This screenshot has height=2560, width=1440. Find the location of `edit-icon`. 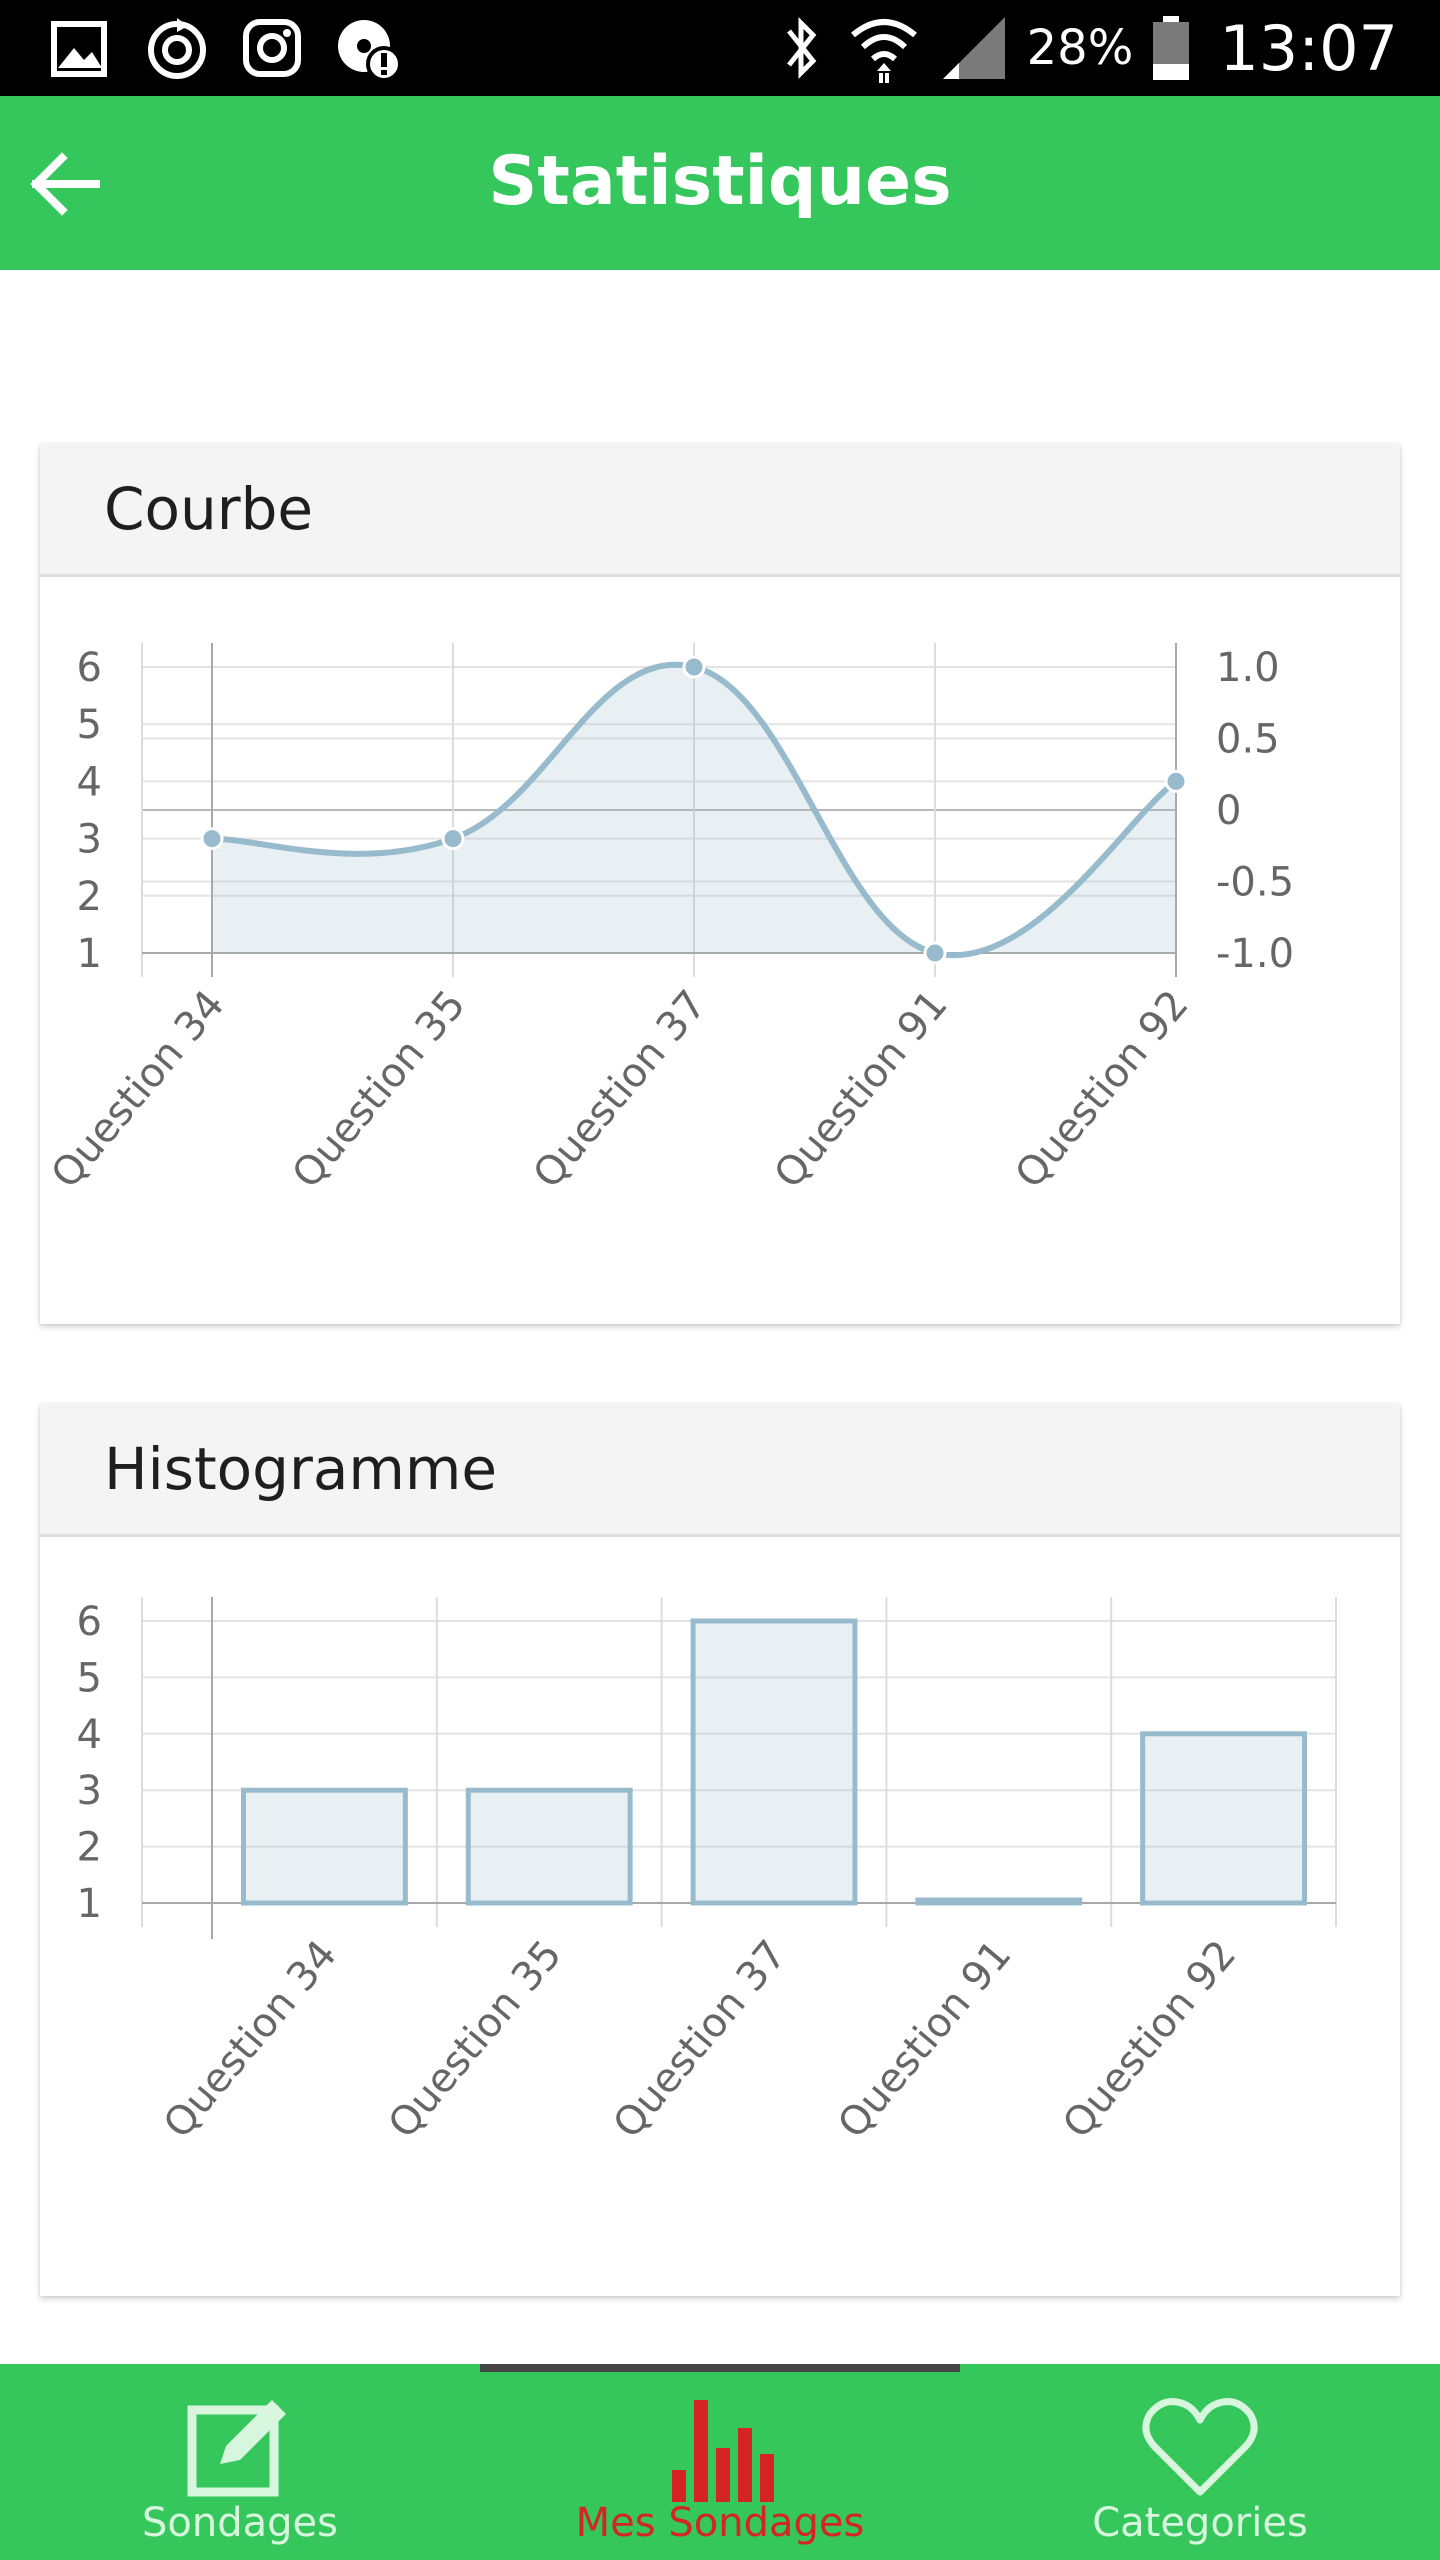

edit-icon is located at coordinates (236, 2448).